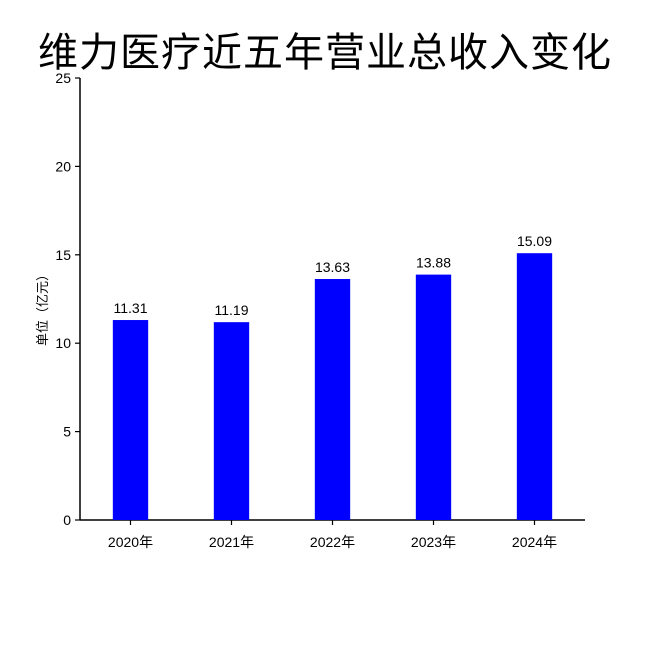 The height and width of the screenshot is (650, 650). Describe the element at coordinates (332, 267) in the screenshot. I see `bar-value-label: 13.63` at that location.